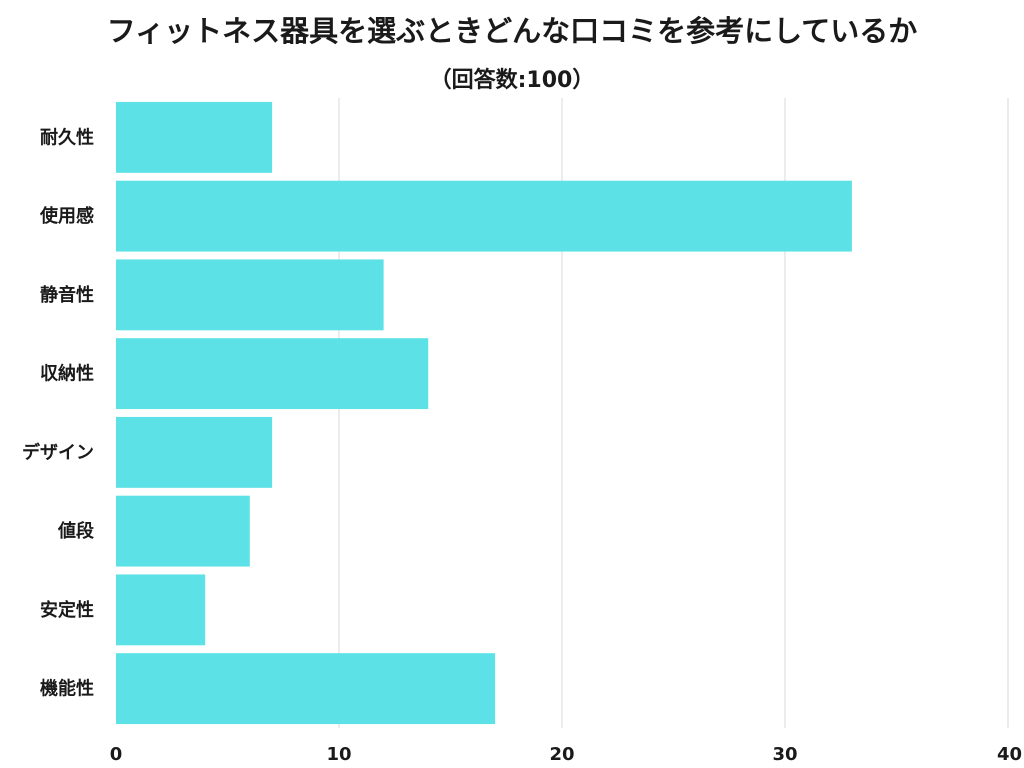 The width and height of the screenshot is (1024, 768). What do you see at coordinates (512, 31) in the screenshot?
I see `chart-title: フィットネス器具を選ぶときどんな口コミを参考にしているか` at bounding box center [512, 31].